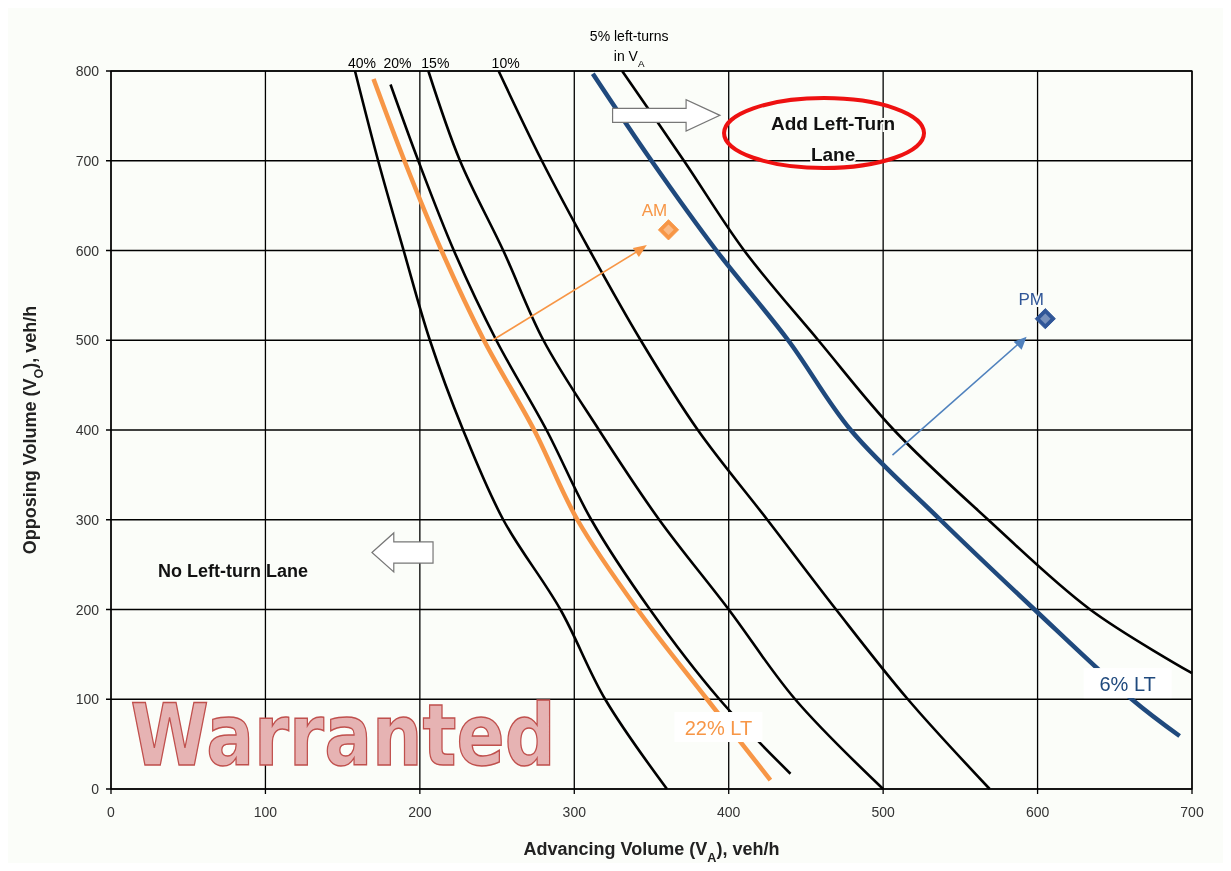 This screenshot has height=871, width=1231. What do you see at coordinates (87, 160) in the screenshot?
I see `y-tick-label: 700` at bounding box center [87, 160].